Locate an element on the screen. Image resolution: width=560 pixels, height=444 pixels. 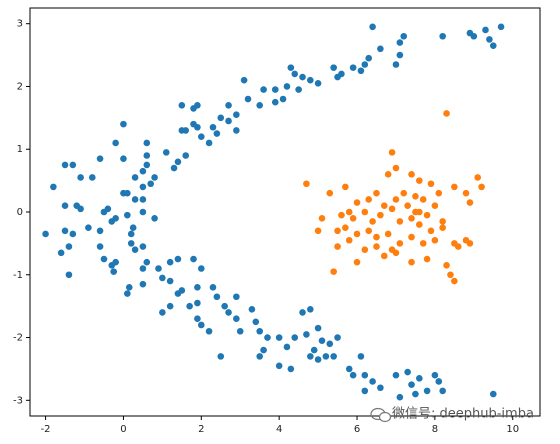
y-tick-label: -1 is located at coordinates (18, 275).